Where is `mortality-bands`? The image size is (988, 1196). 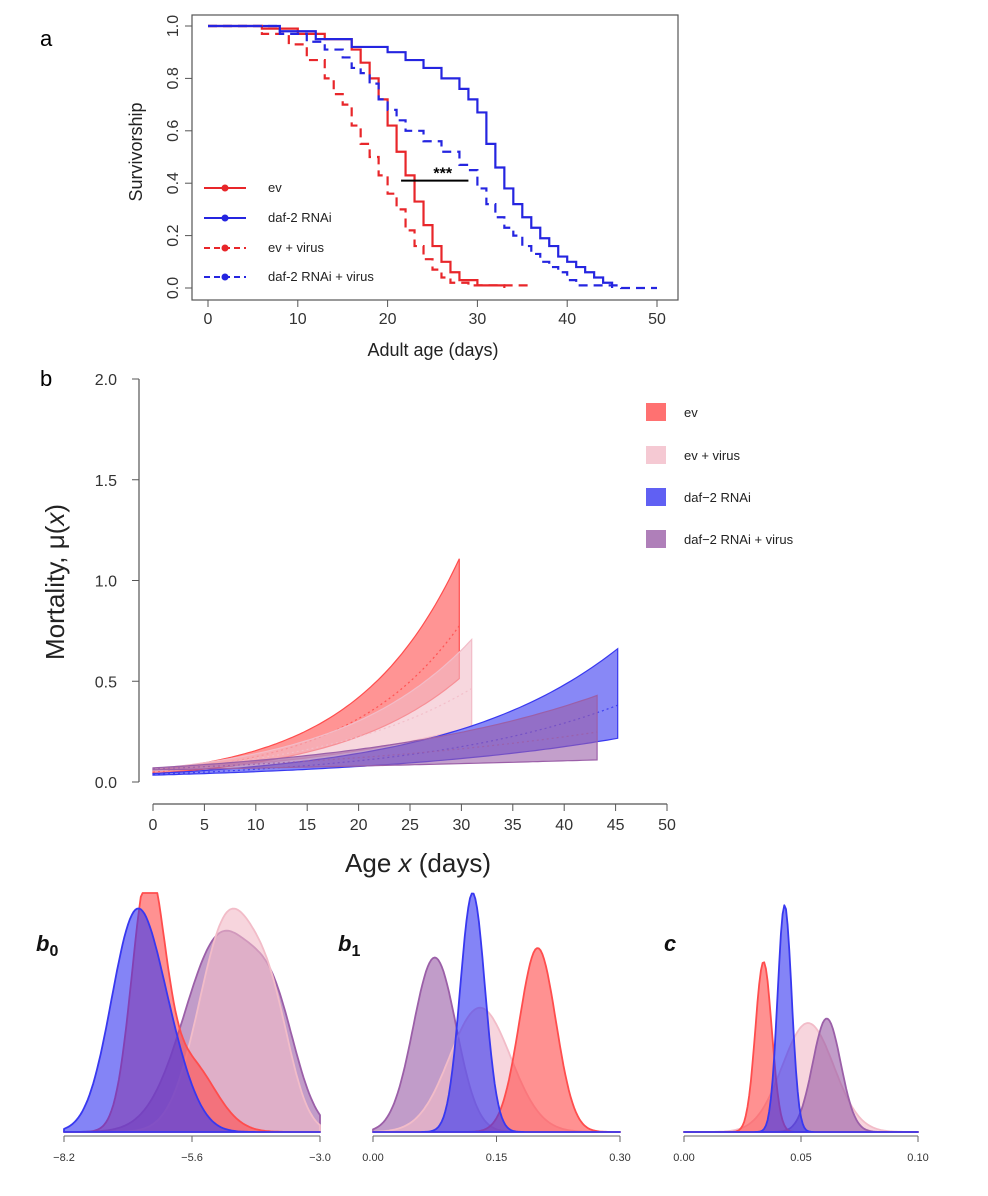
mortality-bands is located at coordinates (385, 667).